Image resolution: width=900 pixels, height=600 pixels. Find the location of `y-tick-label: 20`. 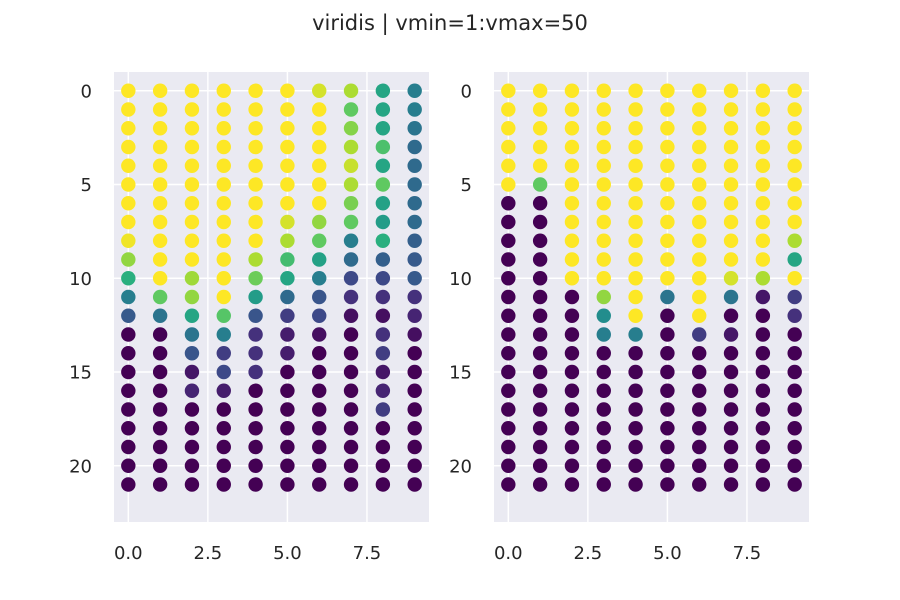

y-tick-label: 20 is located at coordinates (460, 466).